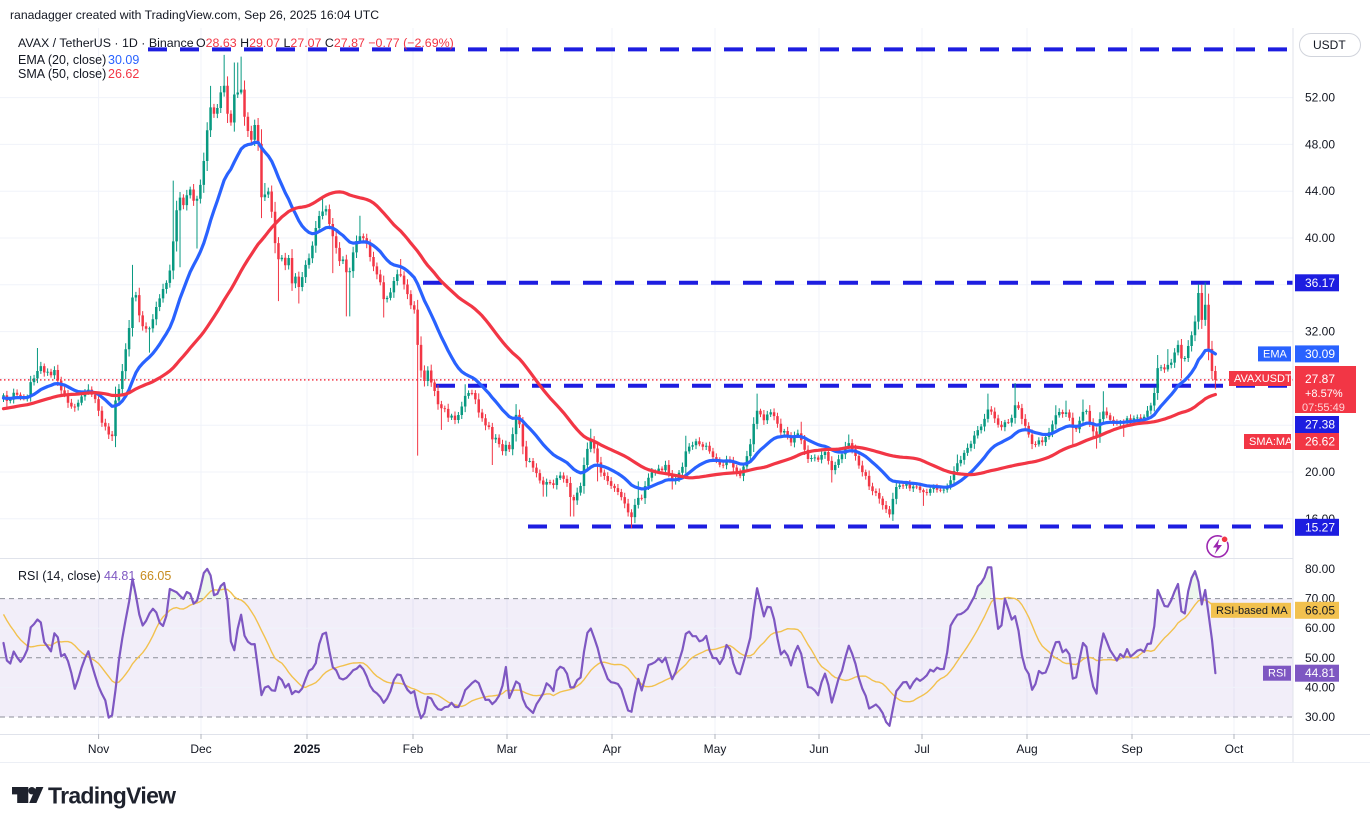 The width and height of the screenshot is (1370, 831). I want to click on svg-text: TradingView, so click(112, 796).